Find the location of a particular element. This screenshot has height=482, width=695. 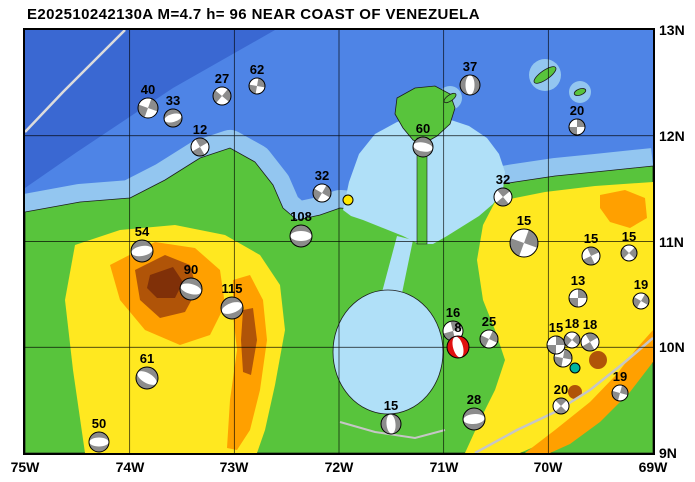

focal-mechanism: 8 is located at coordinates (458, 339).